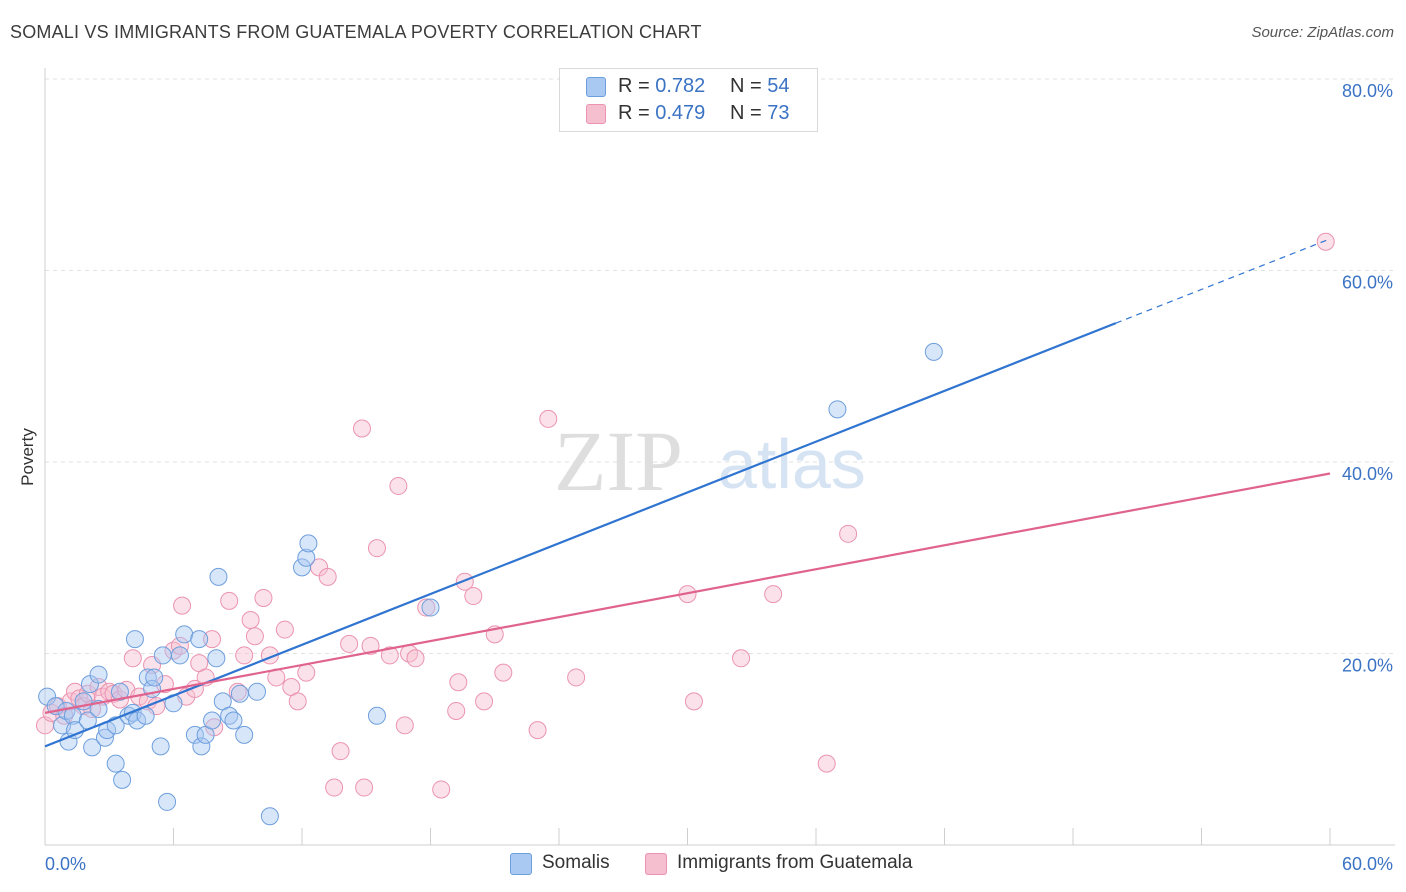  What do you see at coordinates (688, 100) in the screenshot?
I see `stats-legend: R = 0.782 N = 54 R = 0.479 N = 73` at bounding box center [688, 100].